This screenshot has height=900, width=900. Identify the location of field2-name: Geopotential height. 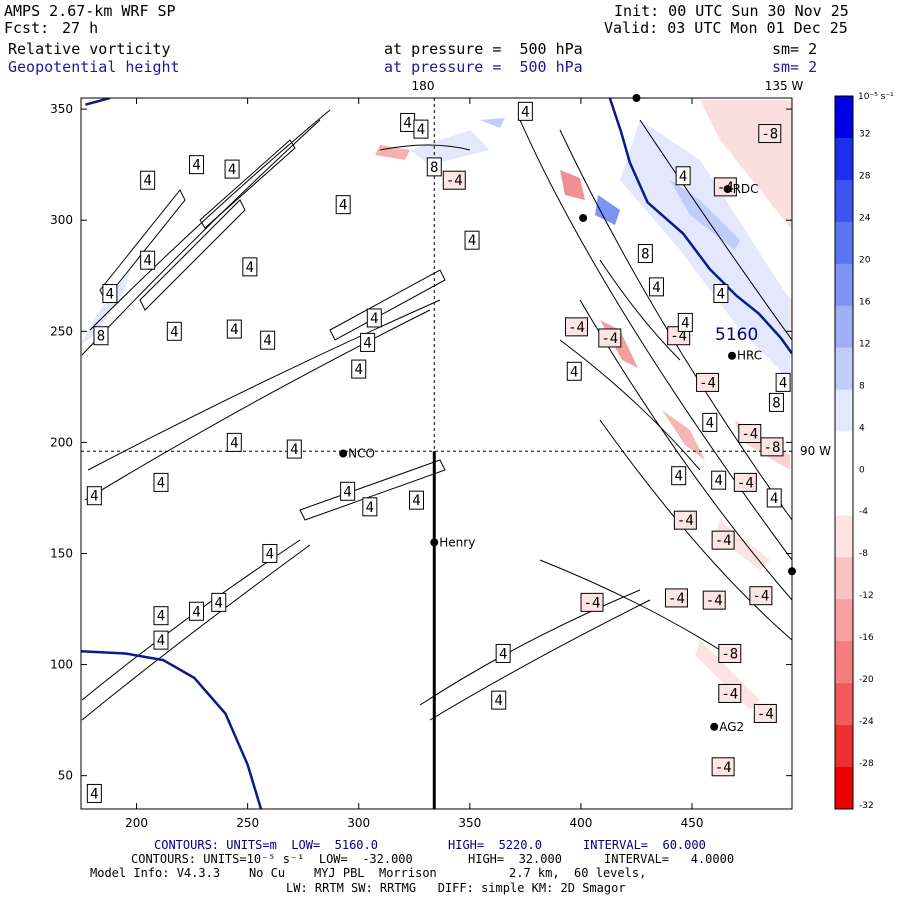
(94, 67).